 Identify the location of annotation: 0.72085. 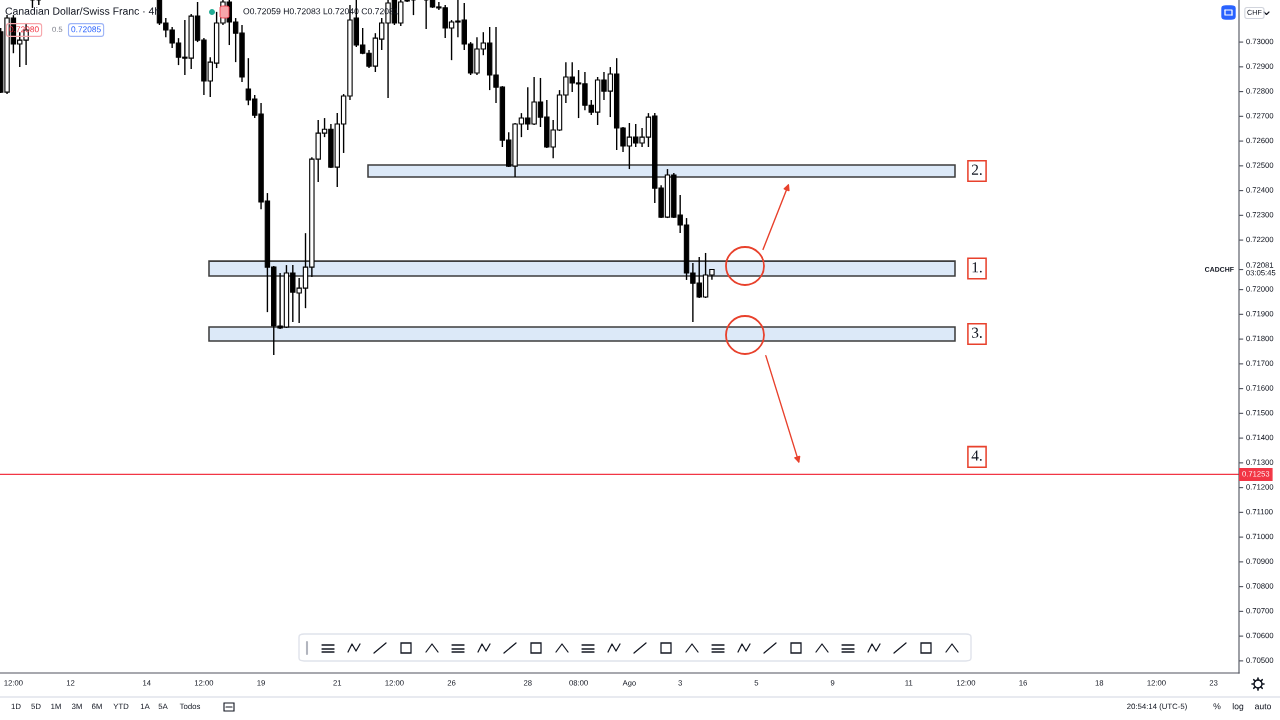
(86, 29).